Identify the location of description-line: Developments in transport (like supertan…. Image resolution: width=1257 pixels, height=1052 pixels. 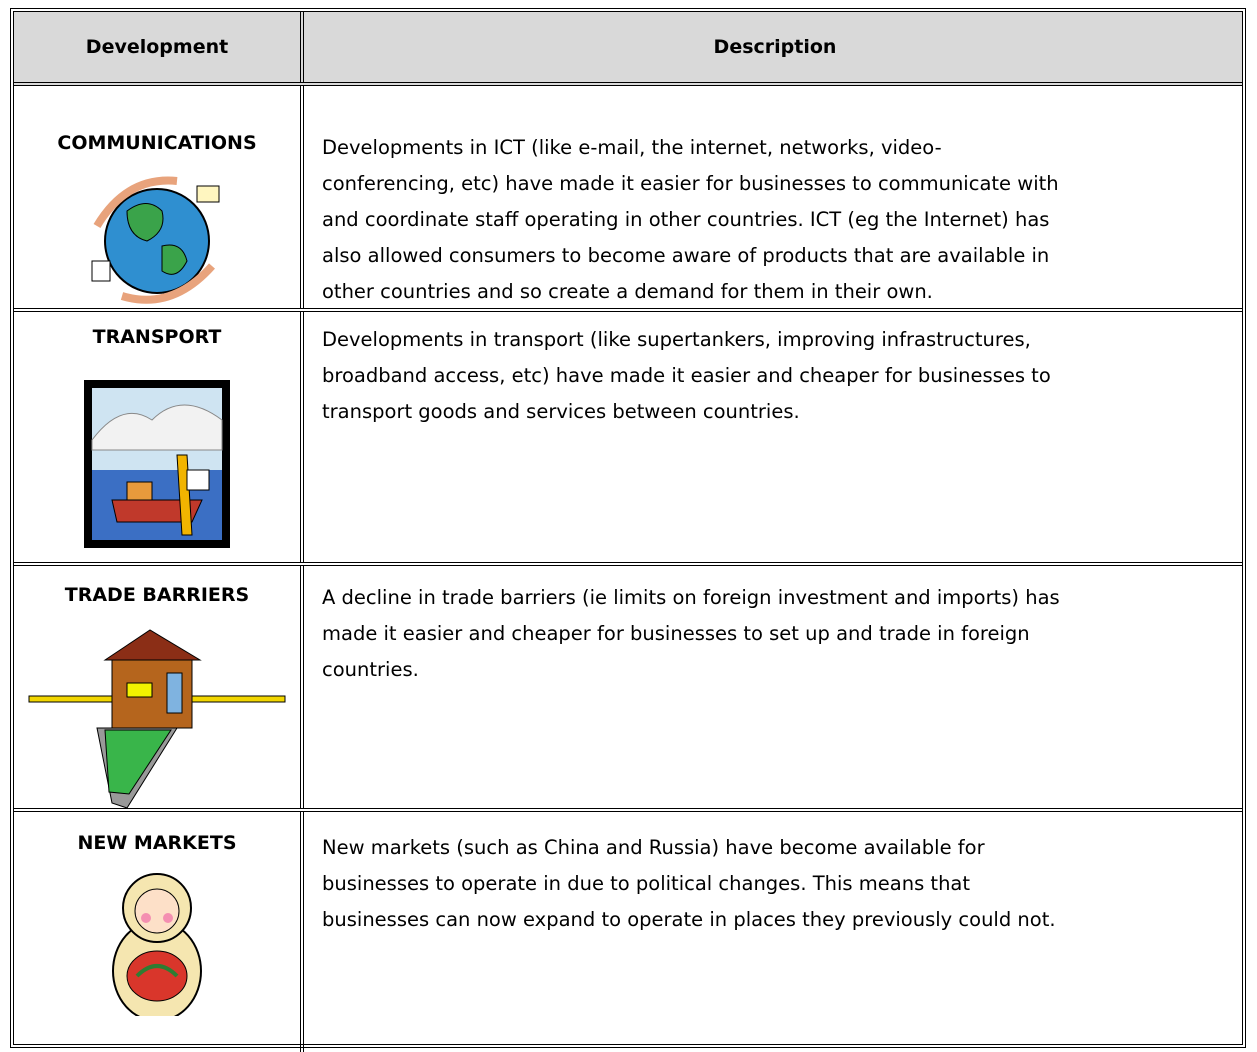
(676, 339).